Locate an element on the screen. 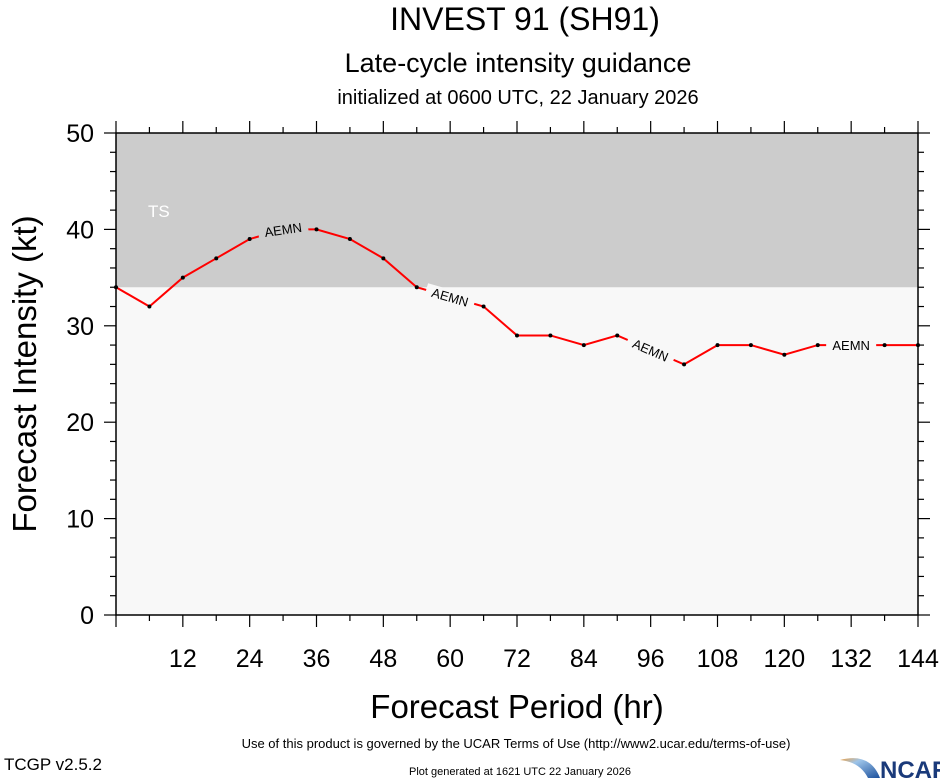 The height and width of the screenshot is (780, 940). x-tick-label: 96 is located at coordinates (651, 659).